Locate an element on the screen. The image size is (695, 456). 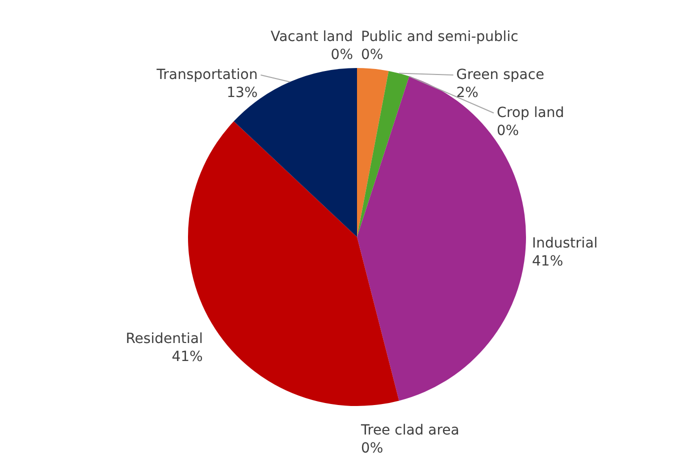
slice-label: Transportation is located at coordinates (207, 75).